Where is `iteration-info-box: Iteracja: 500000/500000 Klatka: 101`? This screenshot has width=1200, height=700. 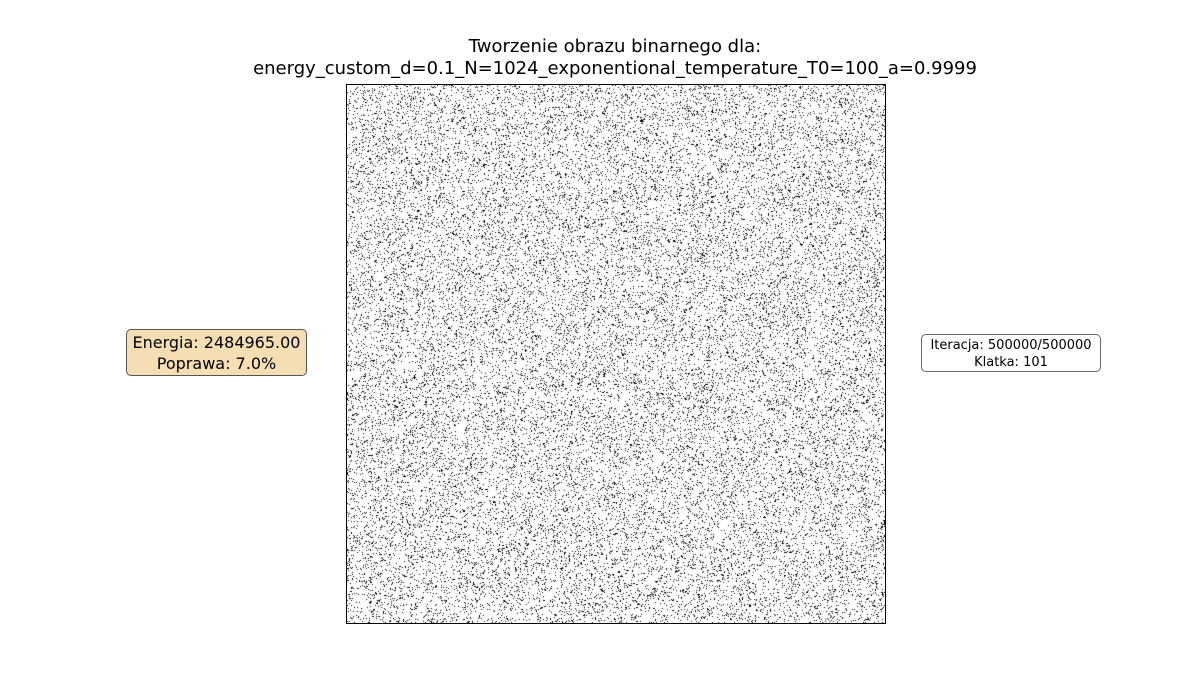
iteration-info-box: Iteracja: 500000/500000 Klatka: 101 is located at coordinates (1011, 353).